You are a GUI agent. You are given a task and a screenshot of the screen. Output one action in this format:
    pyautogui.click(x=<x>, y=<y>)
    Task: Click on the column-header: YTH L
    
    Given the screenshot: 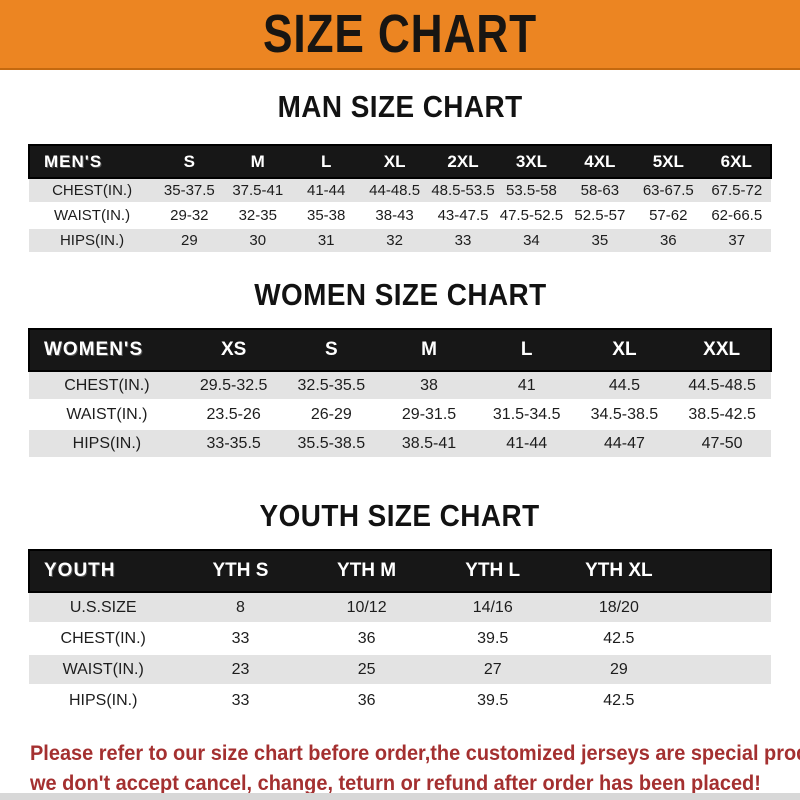 What is the action you would take?
    pyautogui.click(x=493, y=570)
    